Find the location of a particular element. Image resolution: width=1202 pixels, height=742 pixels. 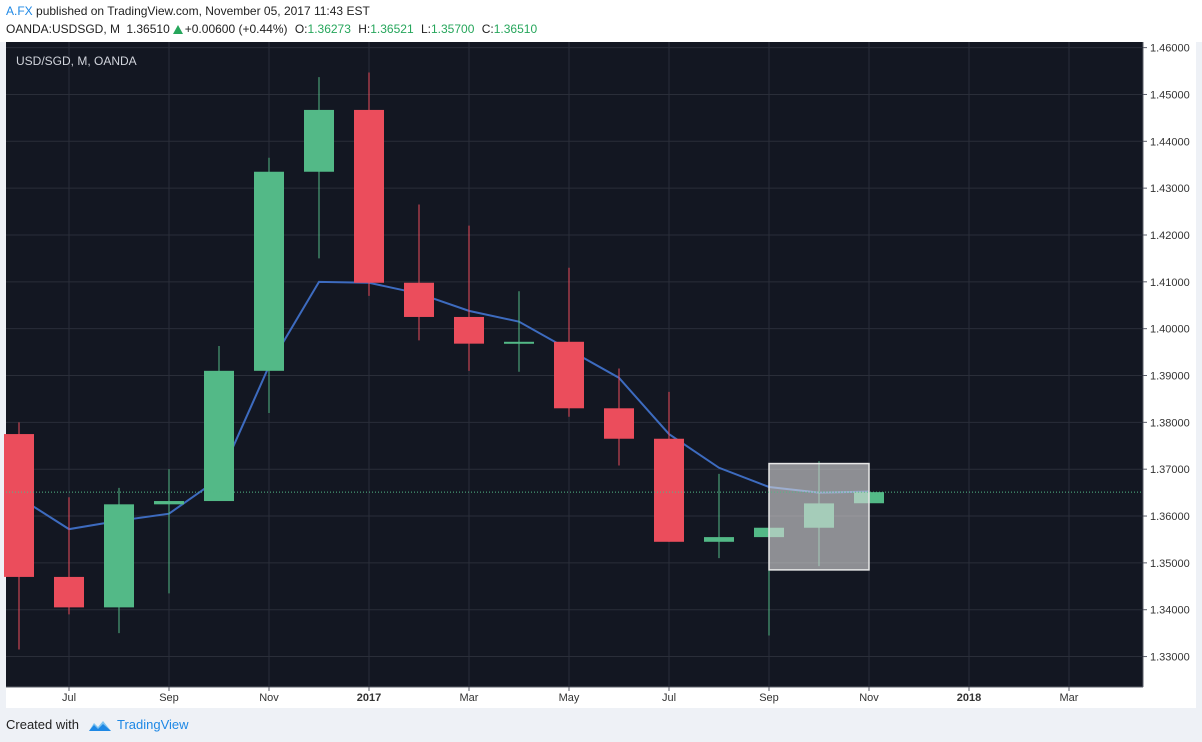

highlight-rect is located at coordinates (819, 516).